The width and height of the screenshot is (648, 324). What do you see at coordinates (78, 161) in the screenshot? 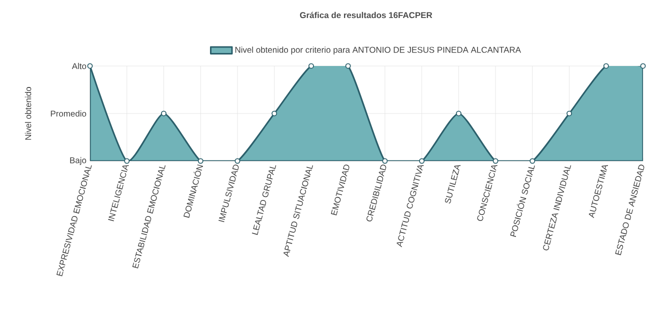
I see `text: Bajo` at bounding box center [78, 161].